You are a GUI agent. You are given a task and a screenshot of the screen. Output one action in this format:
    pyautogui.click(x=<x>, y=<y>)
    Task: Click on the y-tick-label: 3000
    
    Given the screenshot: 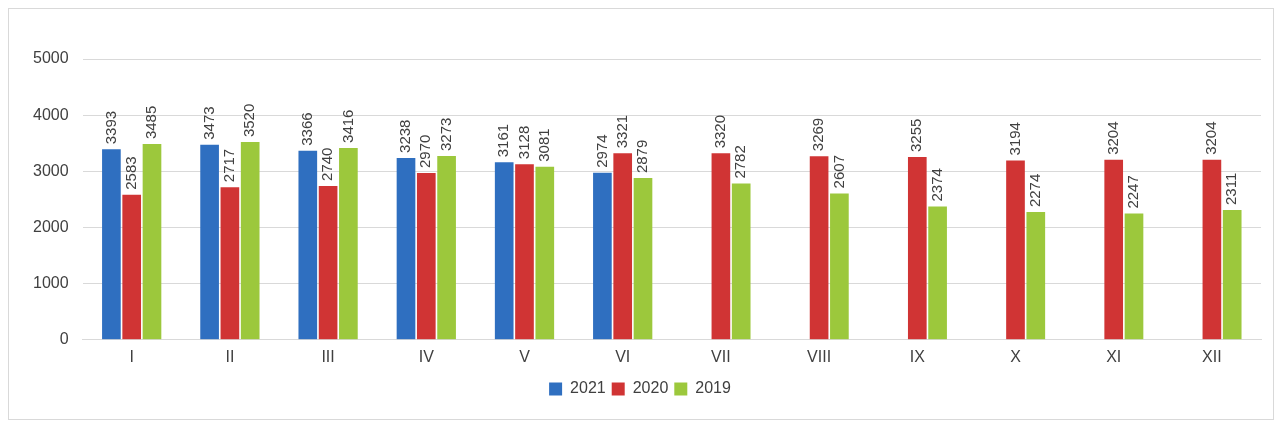 What is the action you would take?
    pyautogui.click(x=51, y=170)
    